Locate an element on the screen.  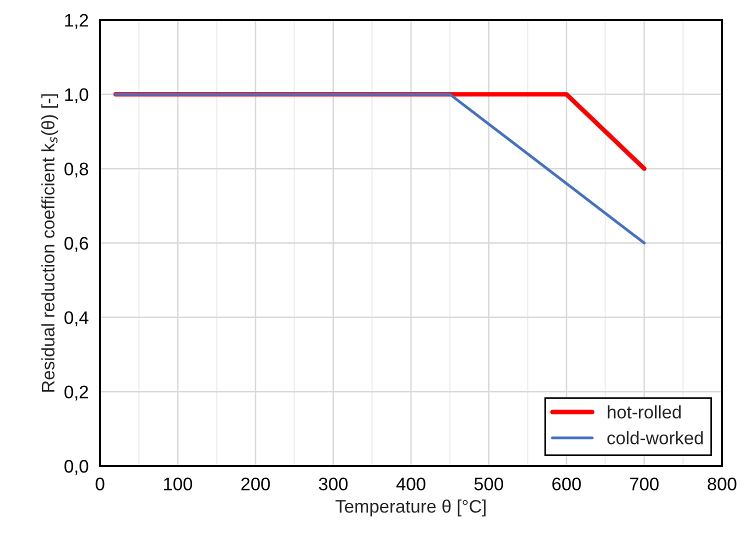
y-axis-title: Residual reduction coefficient k$_{s}$(θ) [-] is located at coordinates (49, 243).